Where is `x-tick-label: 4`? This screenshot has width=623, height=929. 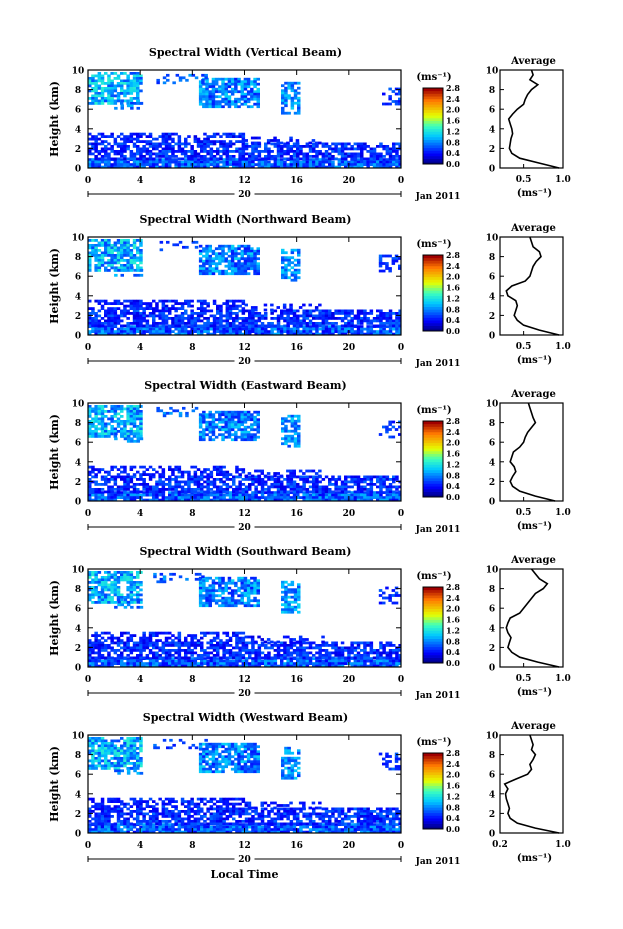 x-tick-label: 4 is located at coordinates (140, 514).